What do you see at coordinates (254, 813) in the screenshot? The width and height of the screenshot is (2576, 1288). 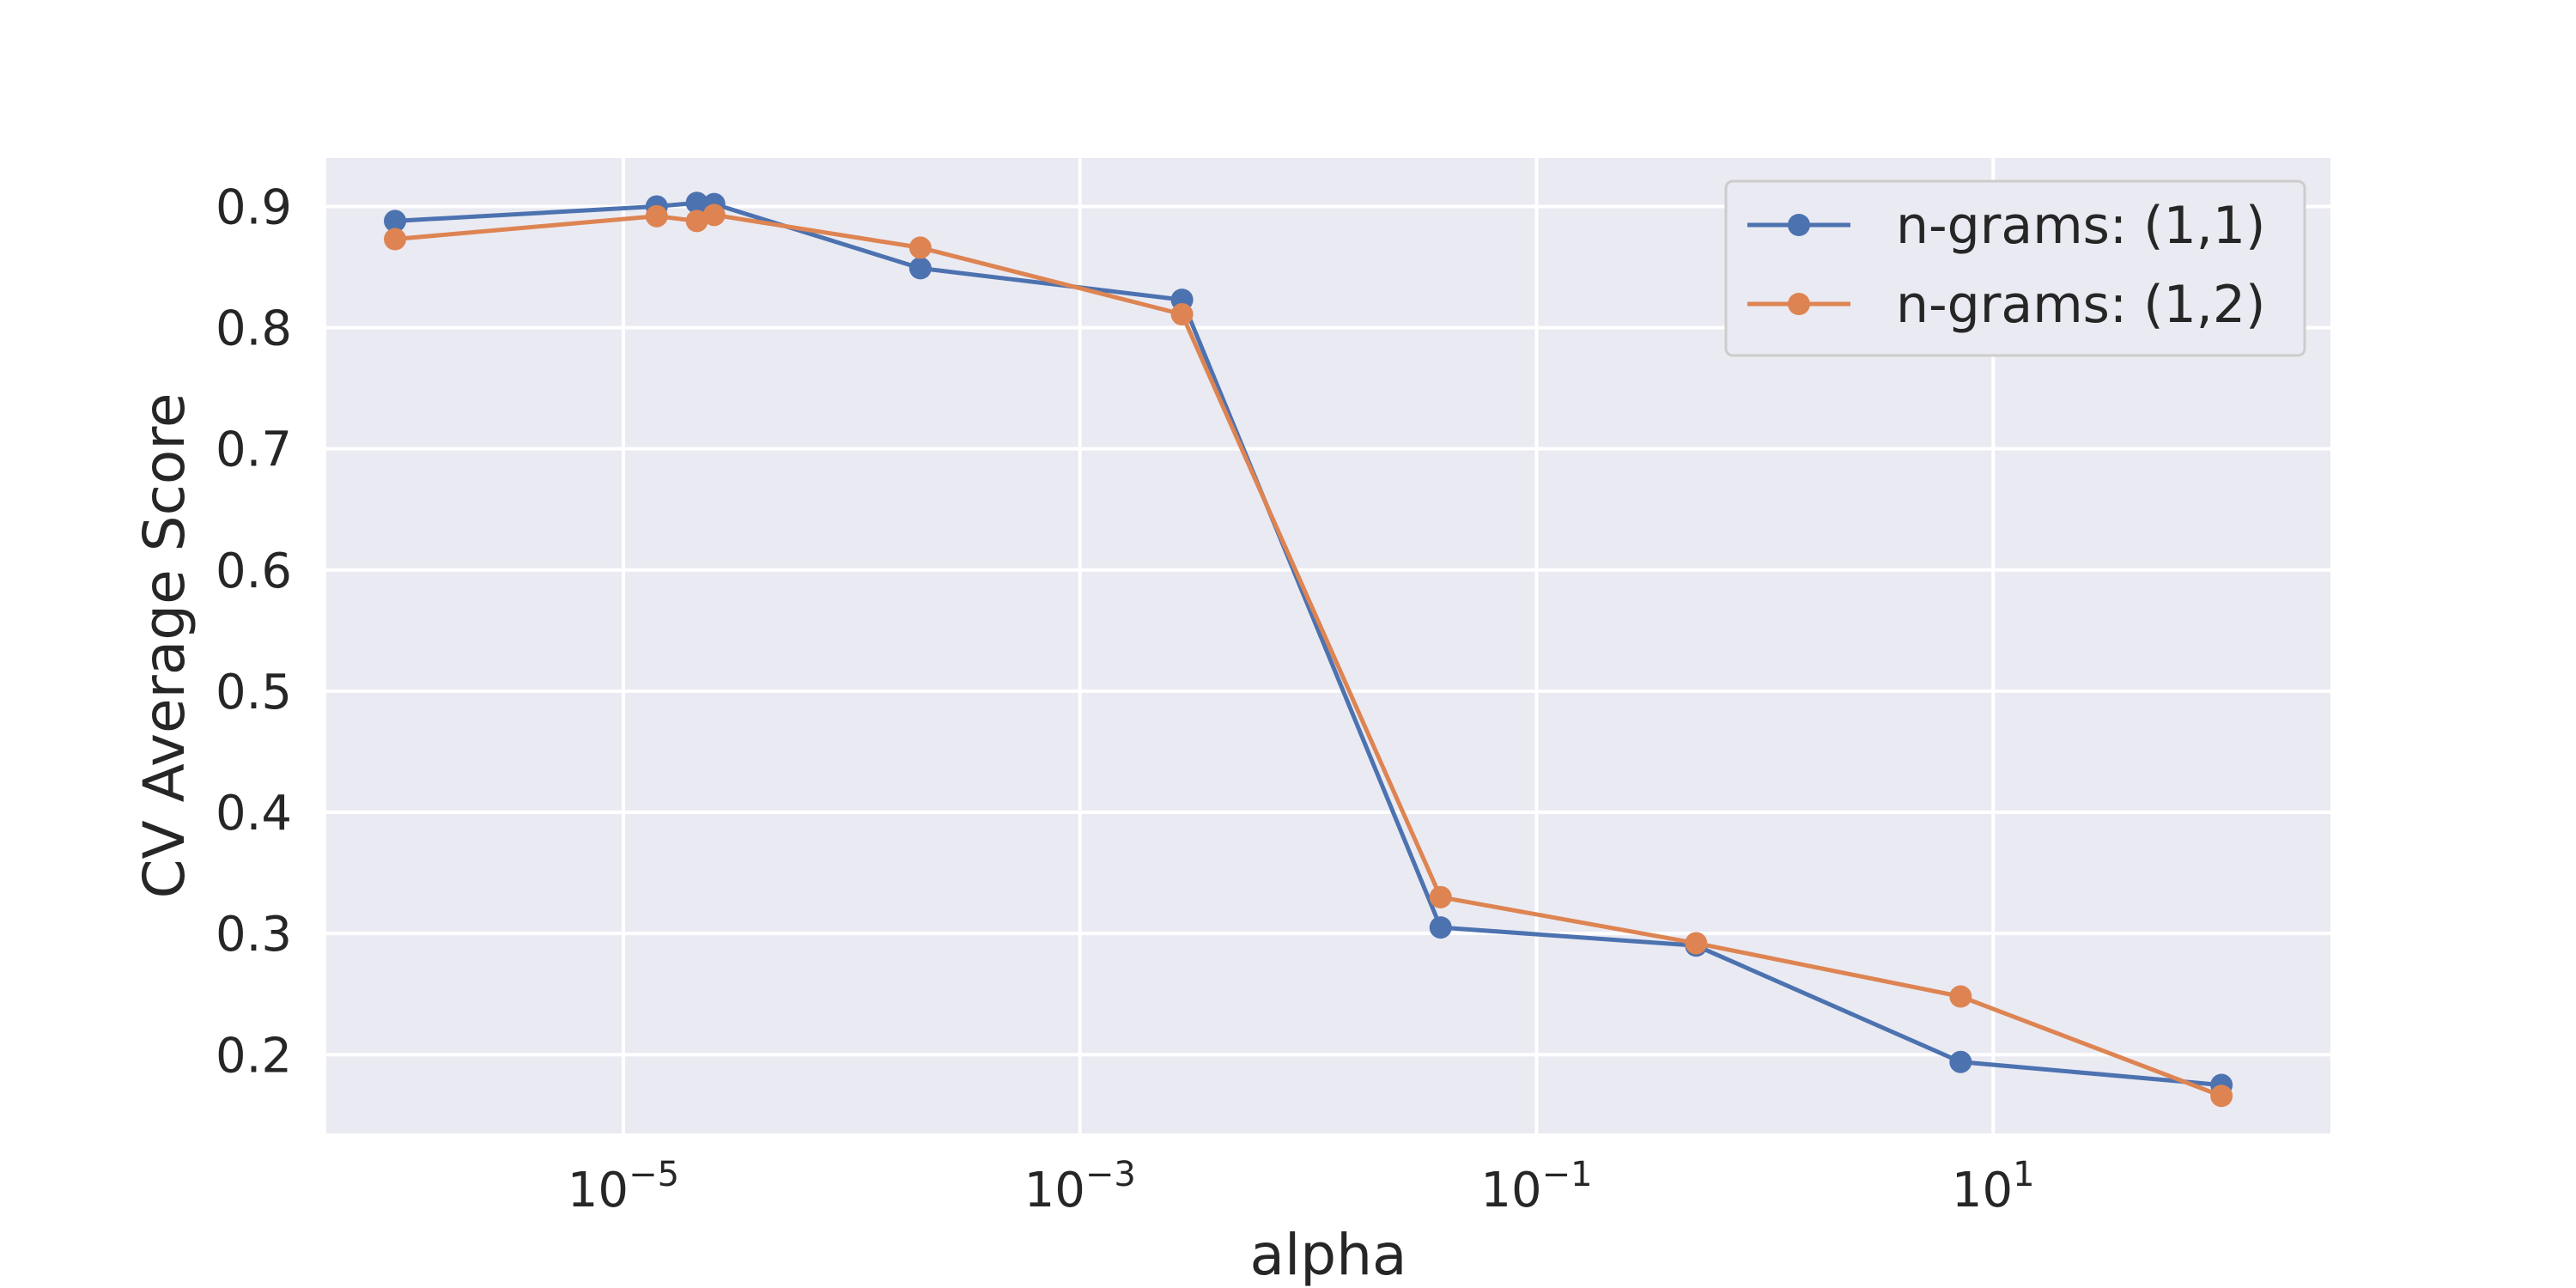 I see `y-tick-label: 0.4` at bounding box center [254, 813].